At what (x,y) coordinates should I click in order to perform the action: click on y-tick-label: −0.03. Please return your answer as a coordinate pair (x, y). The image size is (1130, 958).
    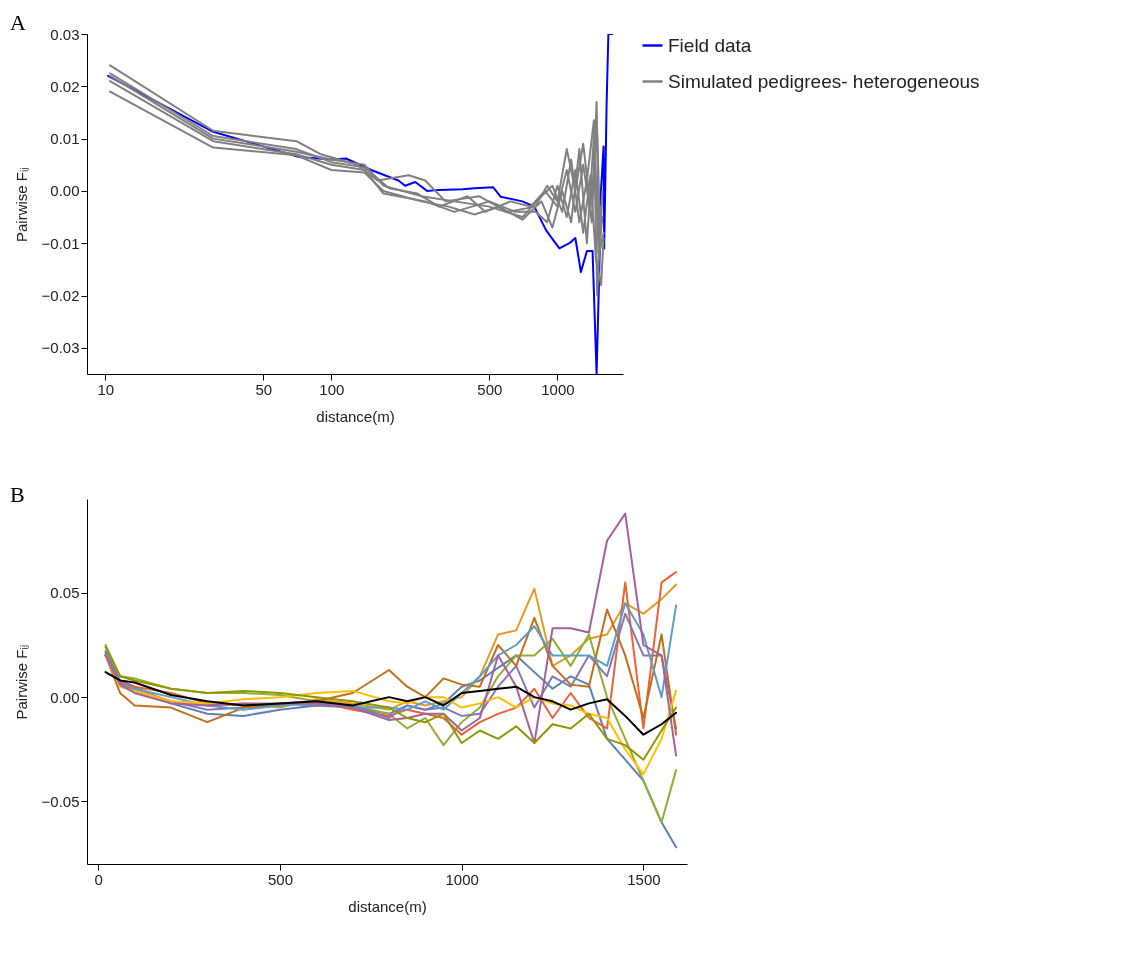
    Looking at the image, I should click on (60, 348).